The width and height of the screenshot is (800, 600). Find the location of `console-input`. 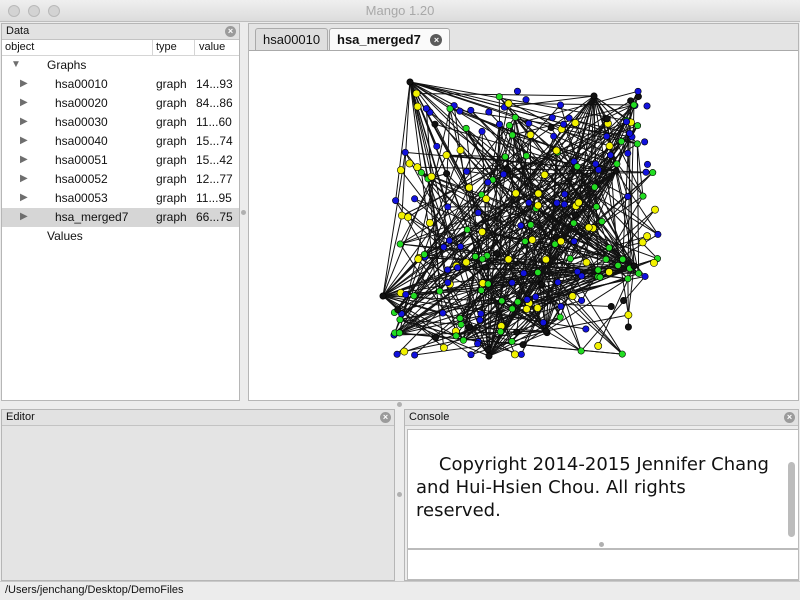

console-input is located at coordinates (603, 564).